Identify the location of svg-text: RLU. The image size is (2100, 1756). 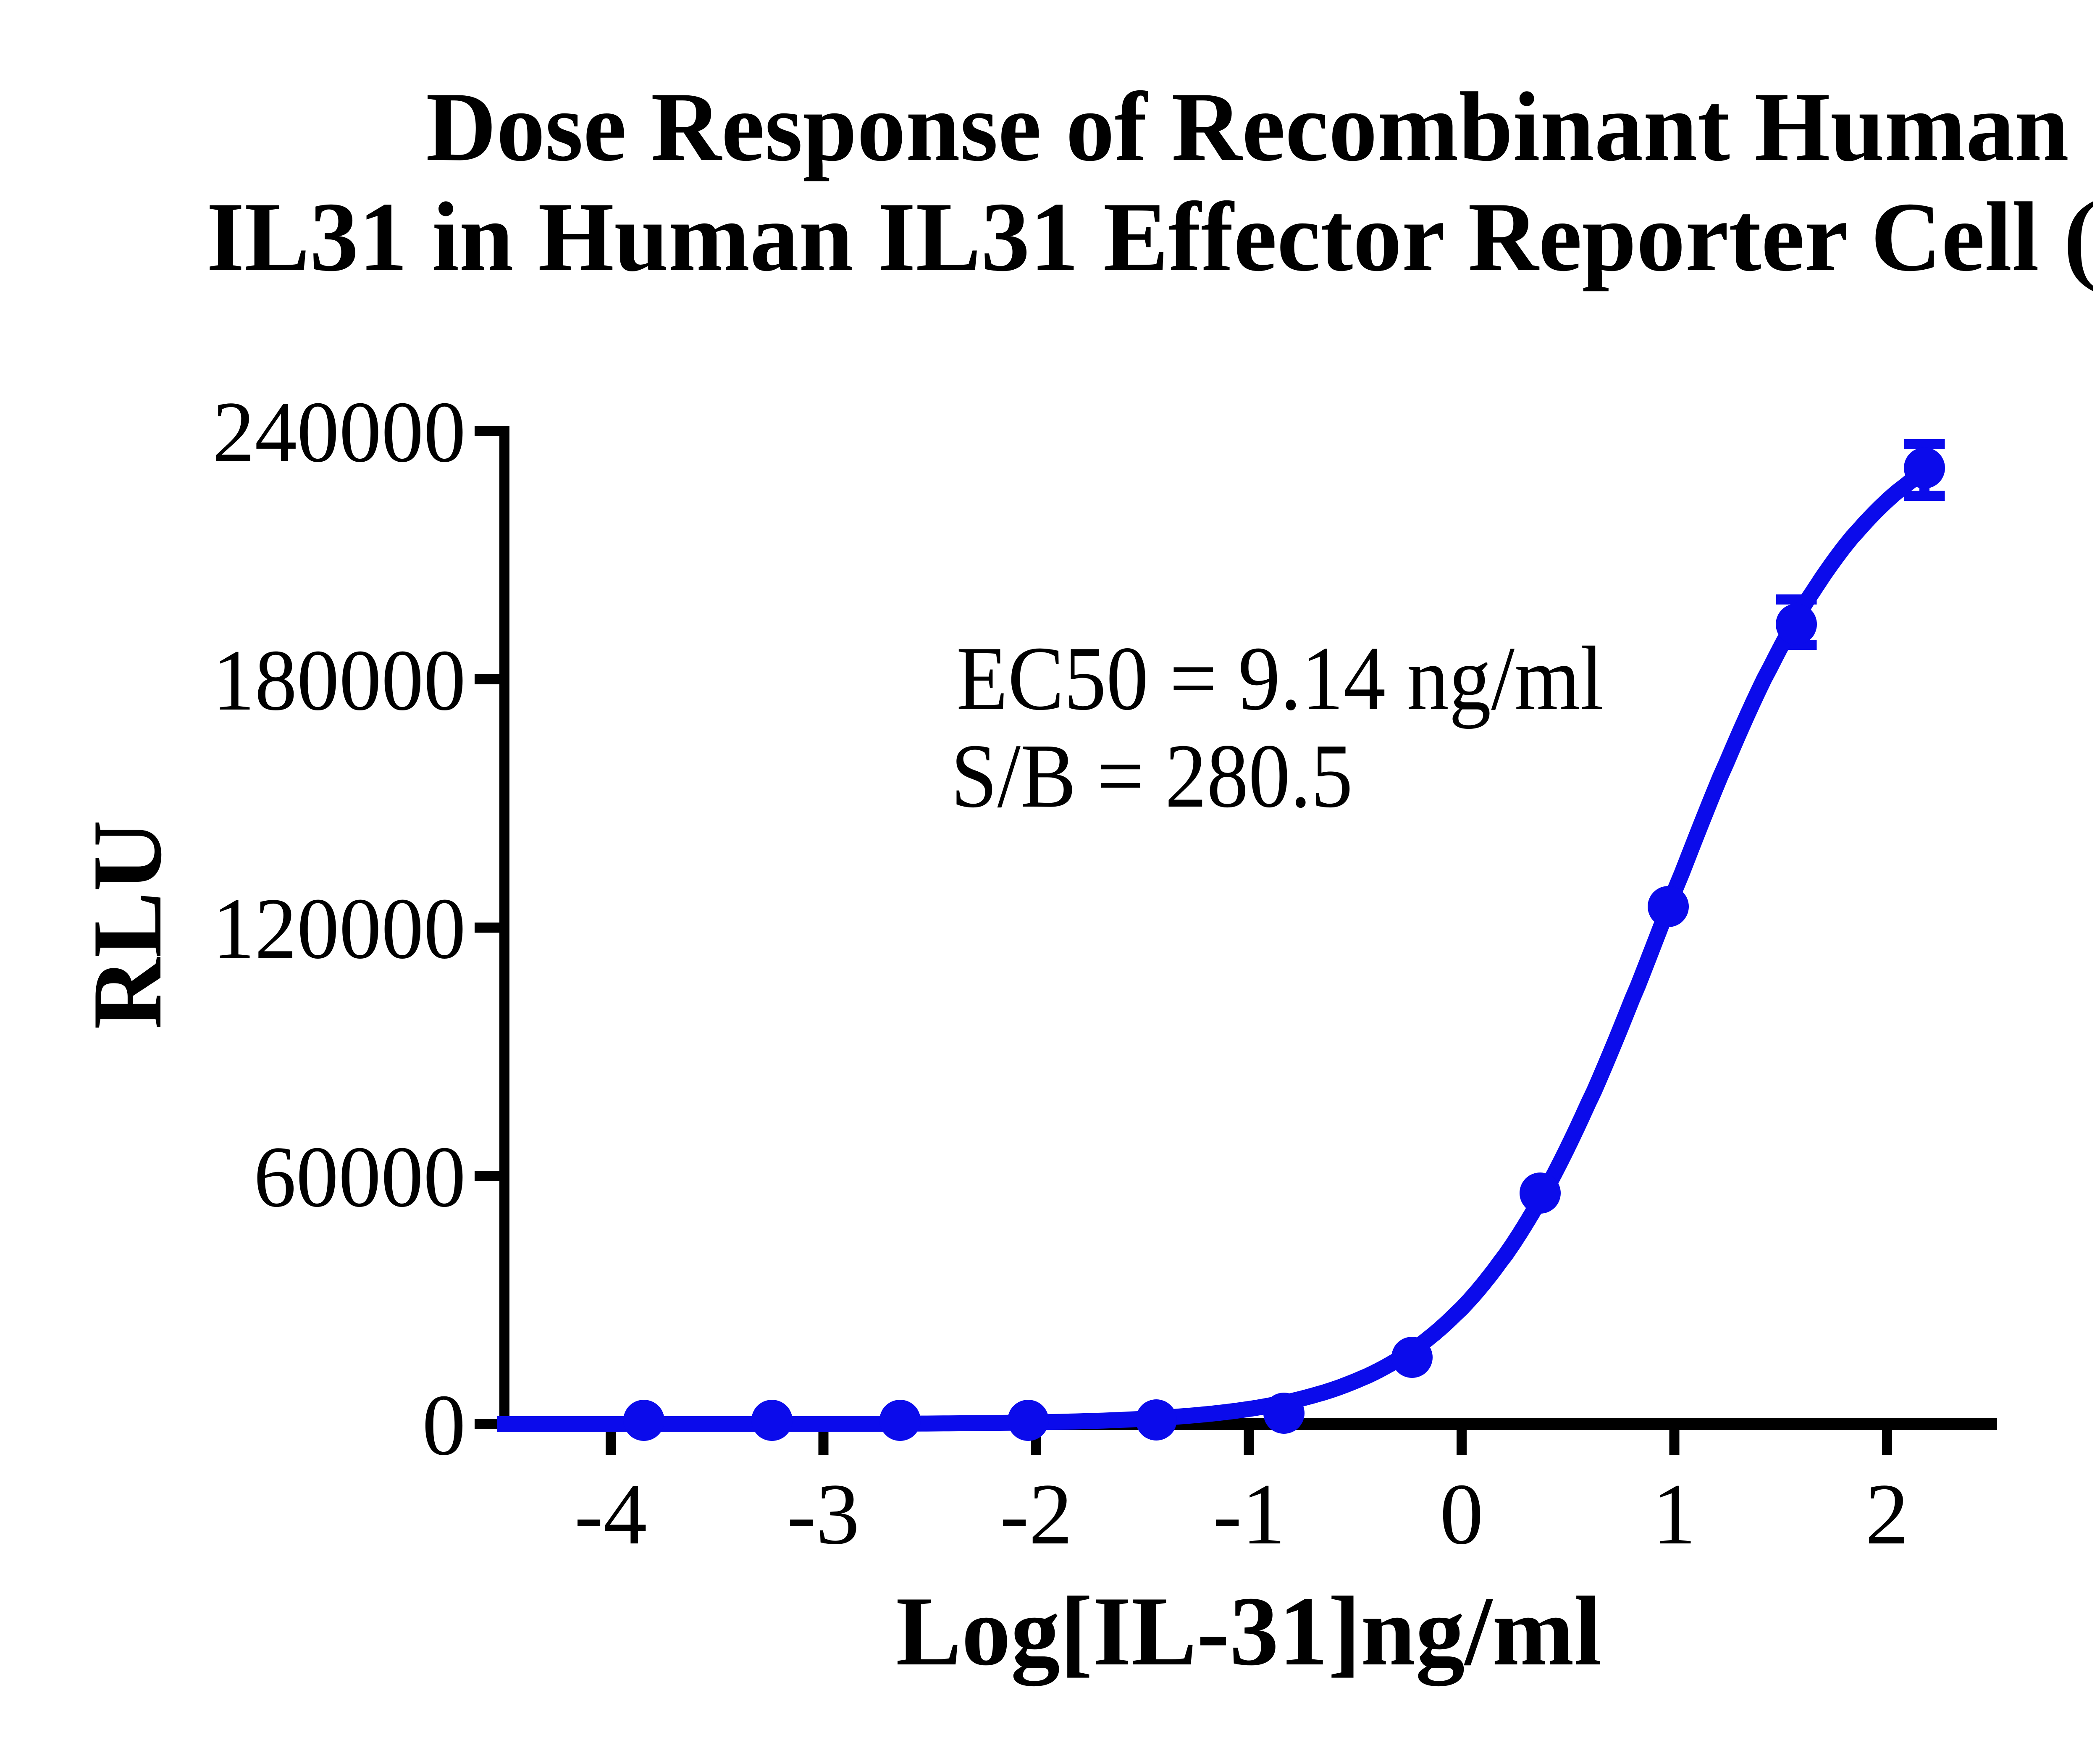
(127, 925).